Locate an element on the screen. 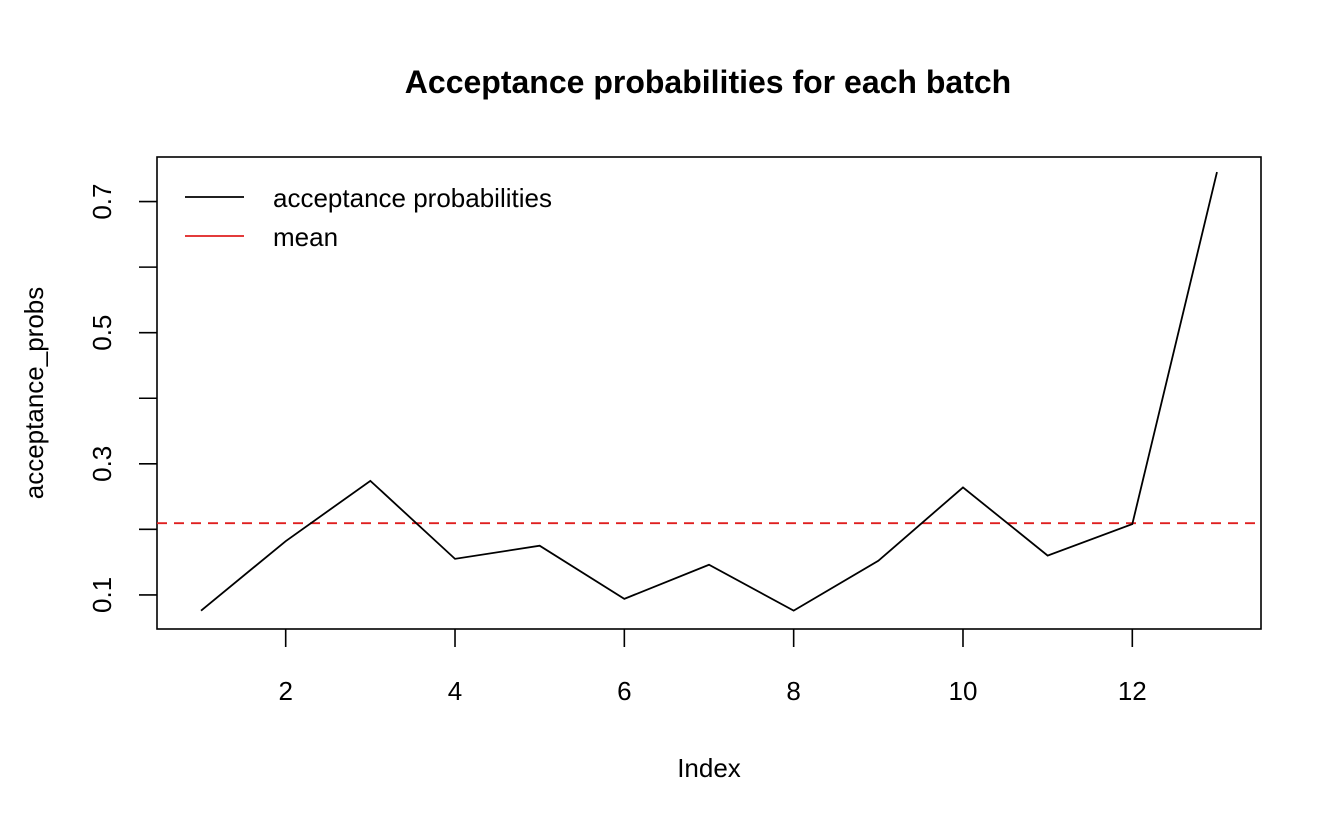  y-axis-label: acceptance_probs is located at coordinates (34, 393).